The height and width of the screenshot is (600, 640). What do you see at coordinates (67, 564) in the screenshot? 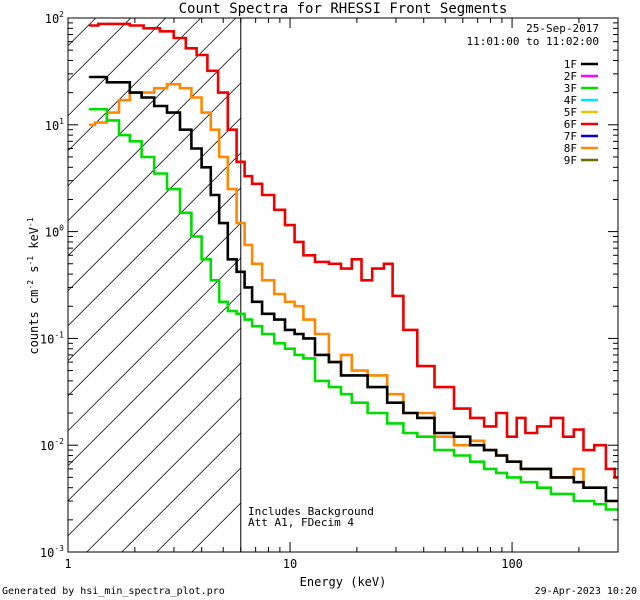
I see `x-tick-label-1: 1` at bounding box center [67, 564].